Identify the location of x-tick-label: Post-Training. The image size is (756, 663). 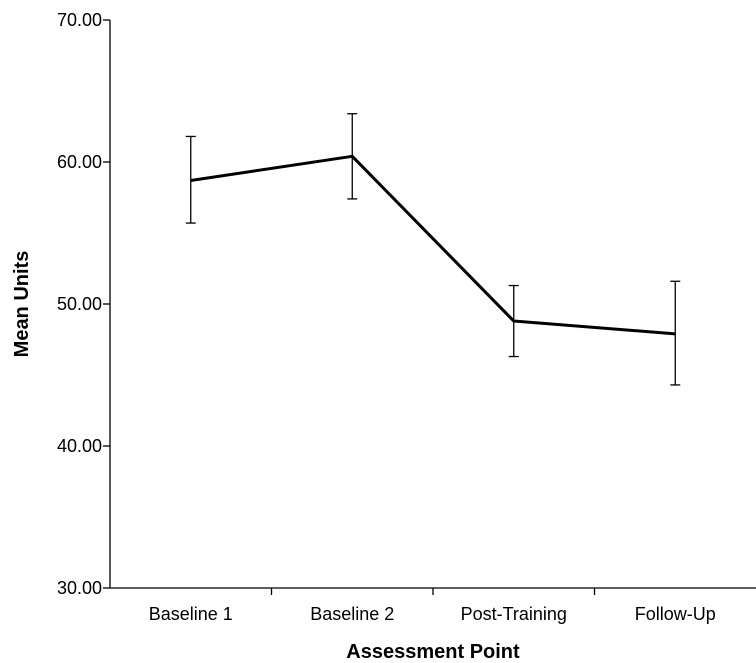
(514, 614).